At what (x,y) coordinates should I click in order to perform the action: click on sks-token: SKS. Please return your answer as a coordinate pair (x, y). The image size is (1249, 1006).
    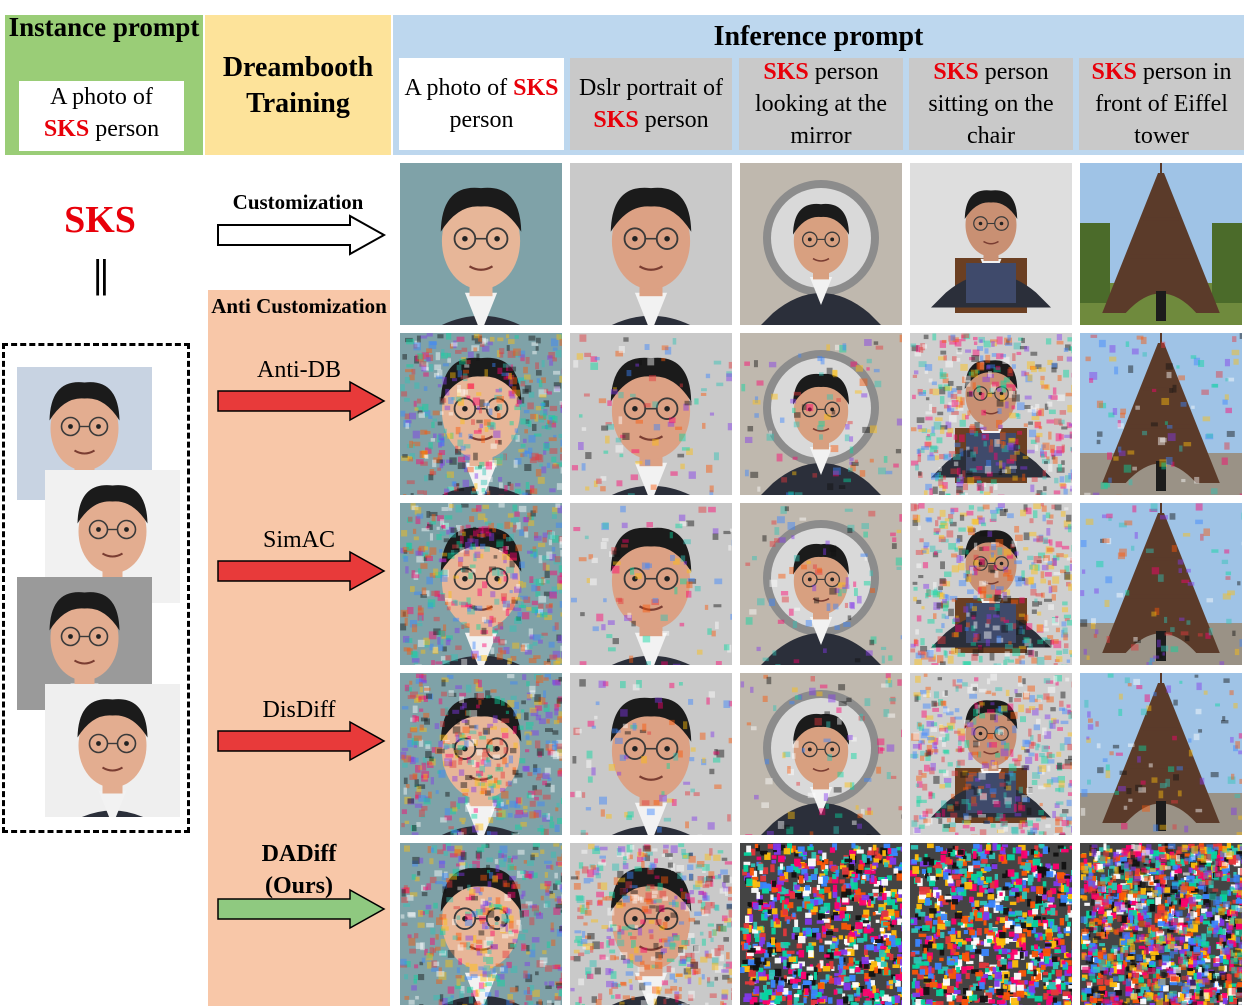
    Looking at the image, I should click on (100, 220).